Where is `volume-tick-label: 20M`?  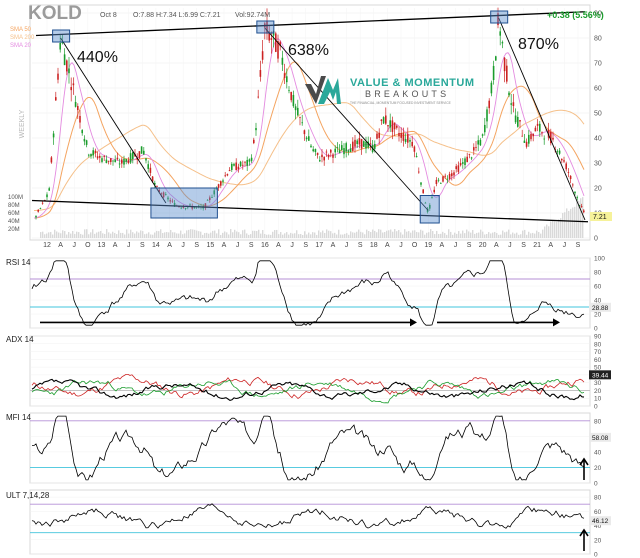 volume-tick-label: 20M is located at coordinates (14, 230).